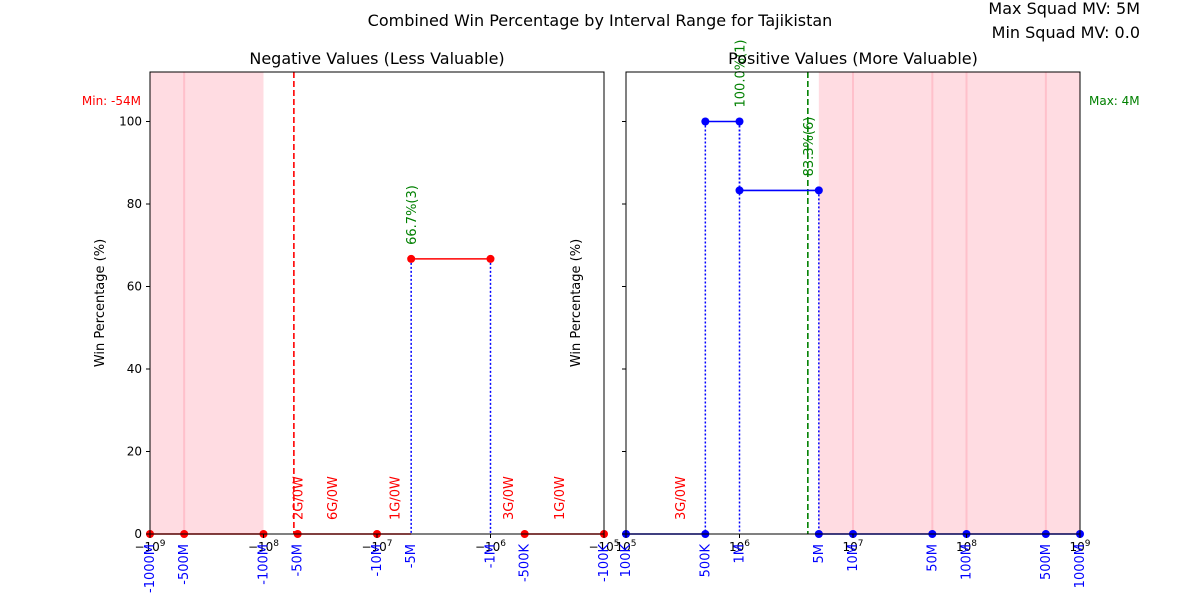 The image size is (1200, 600). What do you see at coordinates (809, 147) in the screenshot?
I see `annotation-label: 83.3%(6)` at bounding box center [809, 147].